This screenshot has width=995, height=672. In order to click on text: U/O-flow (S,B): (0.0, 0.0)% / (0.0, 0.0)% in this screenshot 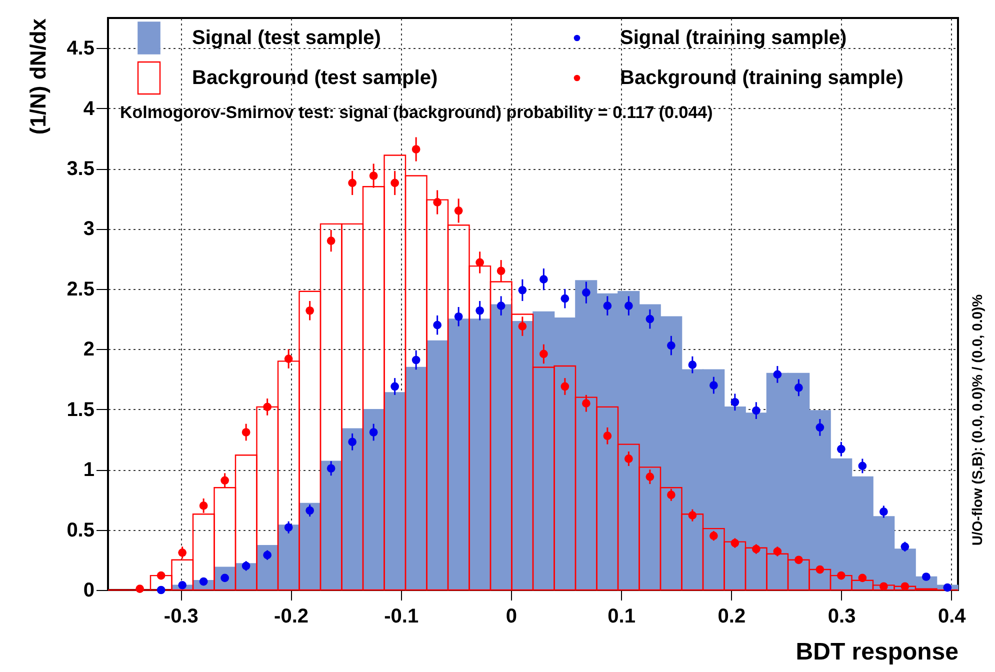, I will do `click(977, 420)`.